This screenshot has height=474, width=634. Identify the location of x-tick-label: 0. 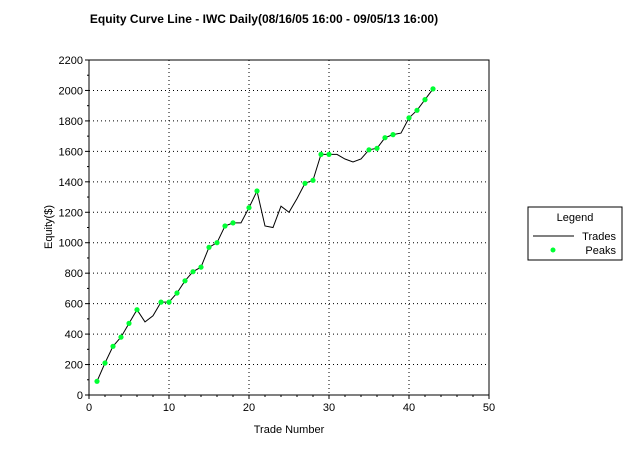
(89, 408).